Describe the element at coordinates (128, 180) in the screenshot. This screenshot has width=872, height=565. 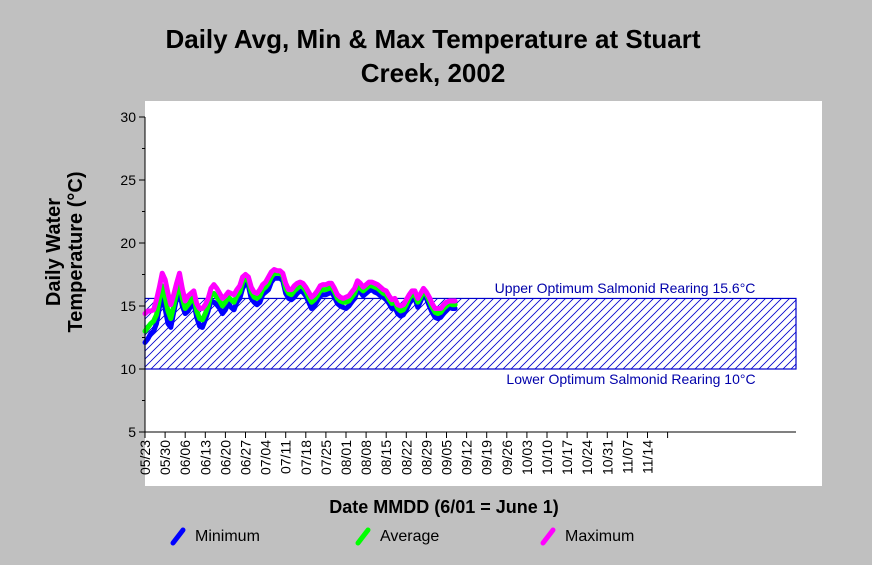
I see `y-tick-label: 25` at that location.